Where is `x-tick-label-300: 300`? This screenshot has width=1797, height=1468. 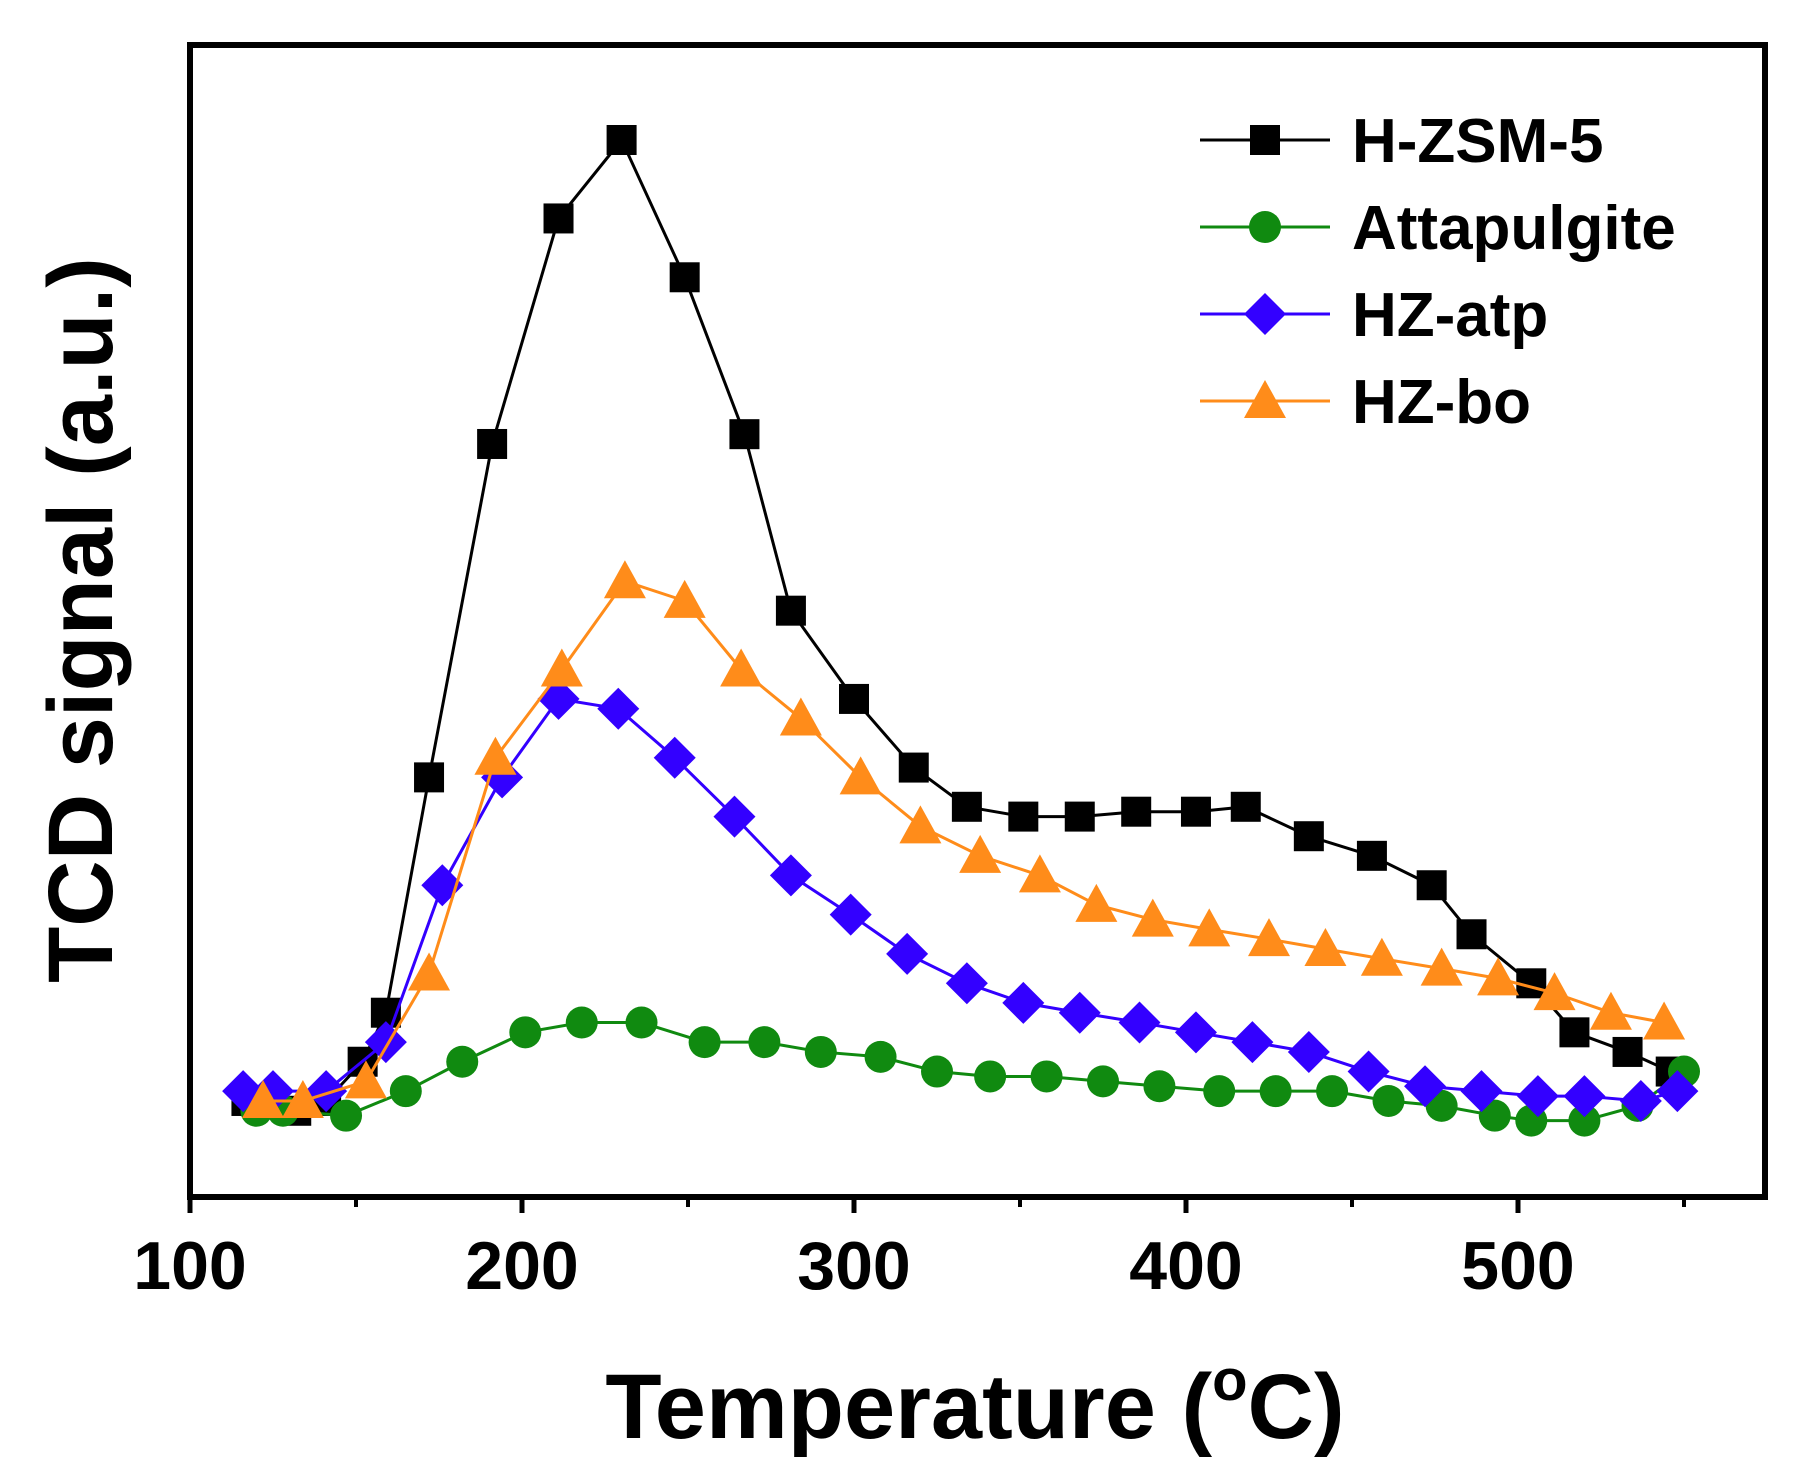 x-tick-label-300: 300 is located at coordinates (853, 1266).